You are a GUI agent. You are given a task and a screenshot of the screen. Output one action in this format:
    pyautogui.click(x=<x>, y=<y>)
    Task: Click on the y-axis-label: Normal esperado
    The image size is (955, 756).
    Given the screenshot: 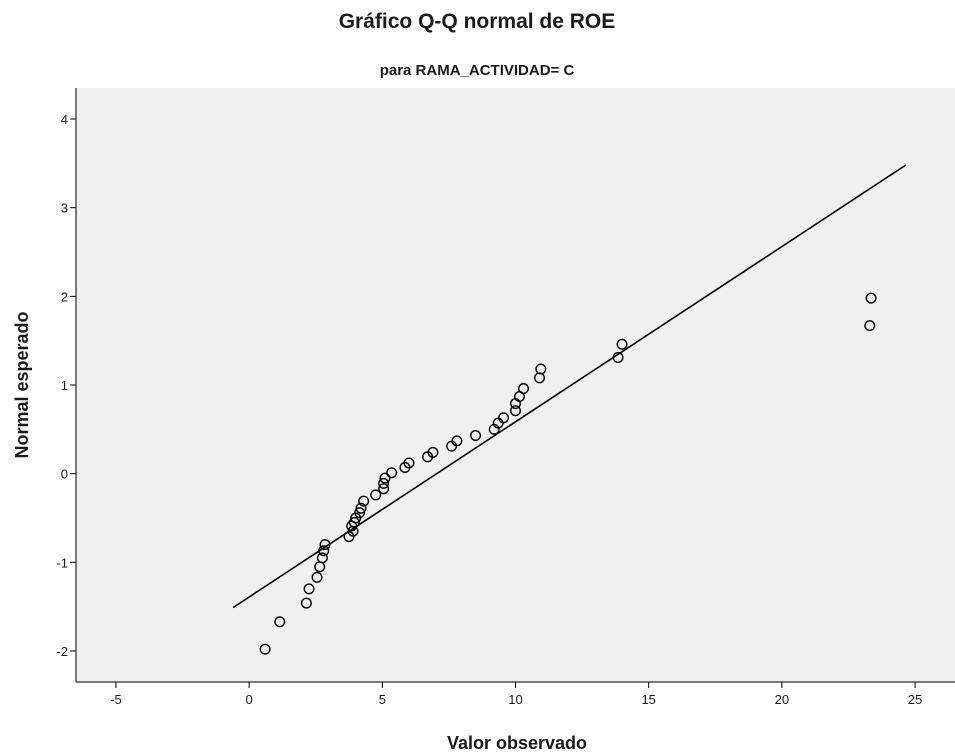 What is the action you would take?
    pyautogui.click(x=22, y=384)
    